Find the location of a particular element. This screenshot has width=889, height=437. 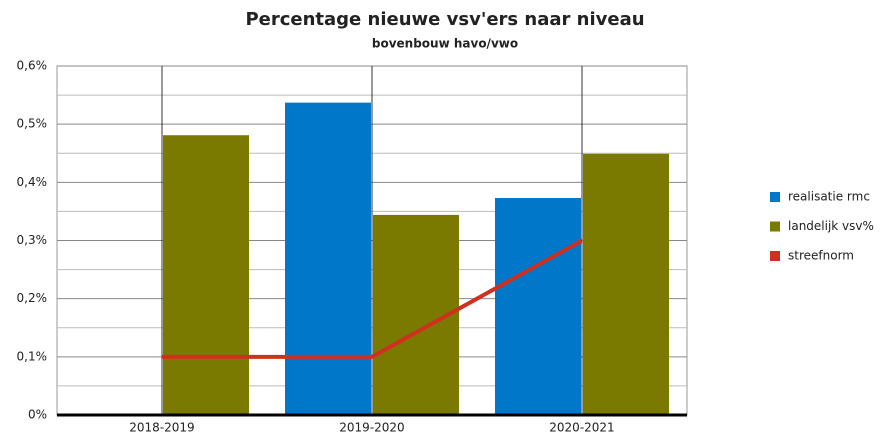

legend-label: realisatie rmc is located at coordinates (829, 197).